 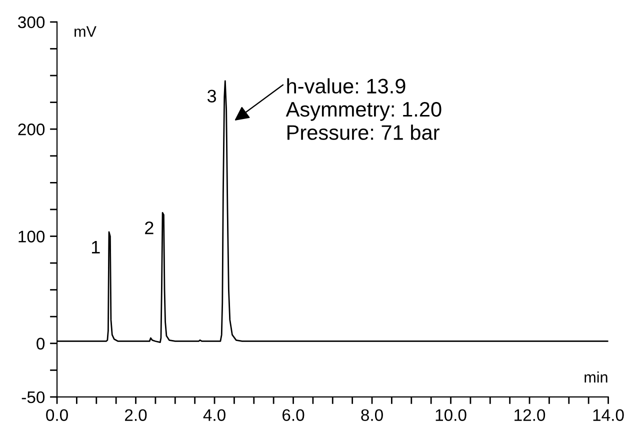 What do you see at coordinates (596, 377) in the screenshot?
I see `x-axis-title: min` at bounding box center [596, 377].